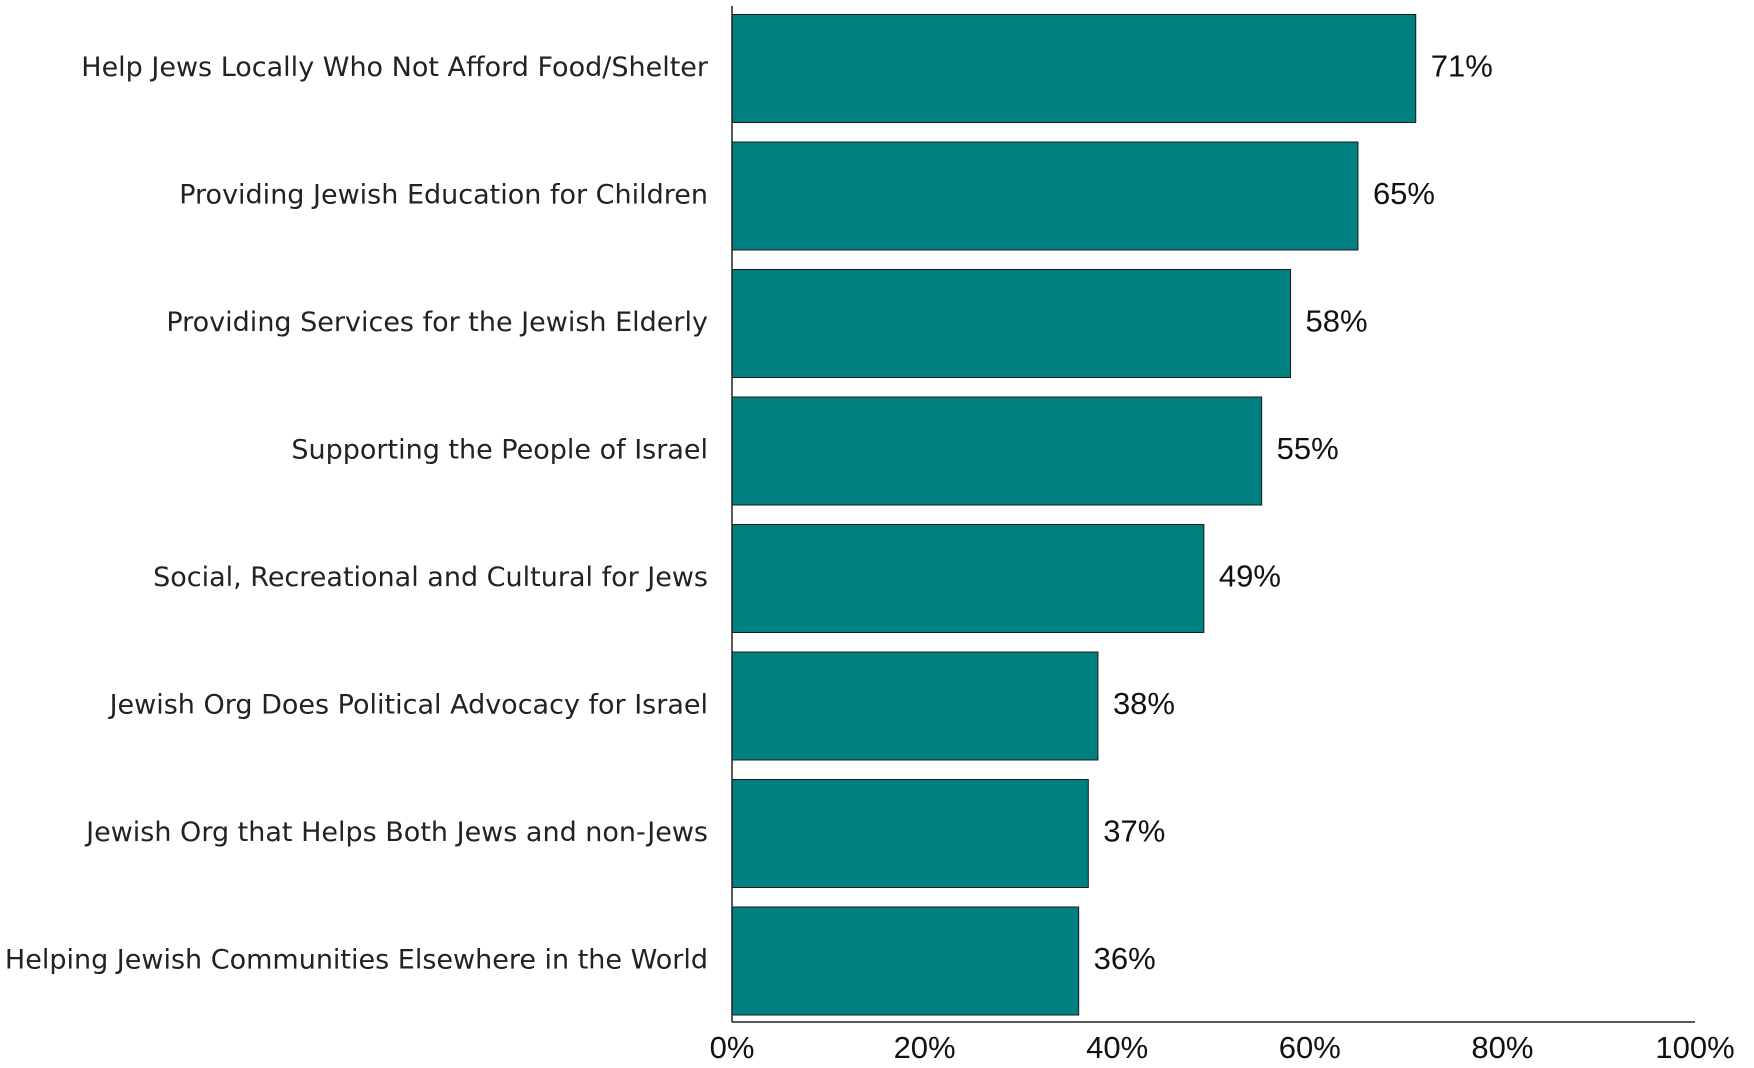  What do you see at coordinates (1462, 66) in the screenshot?
I see `data-label: 71%` at bounding box center [1462, 66].